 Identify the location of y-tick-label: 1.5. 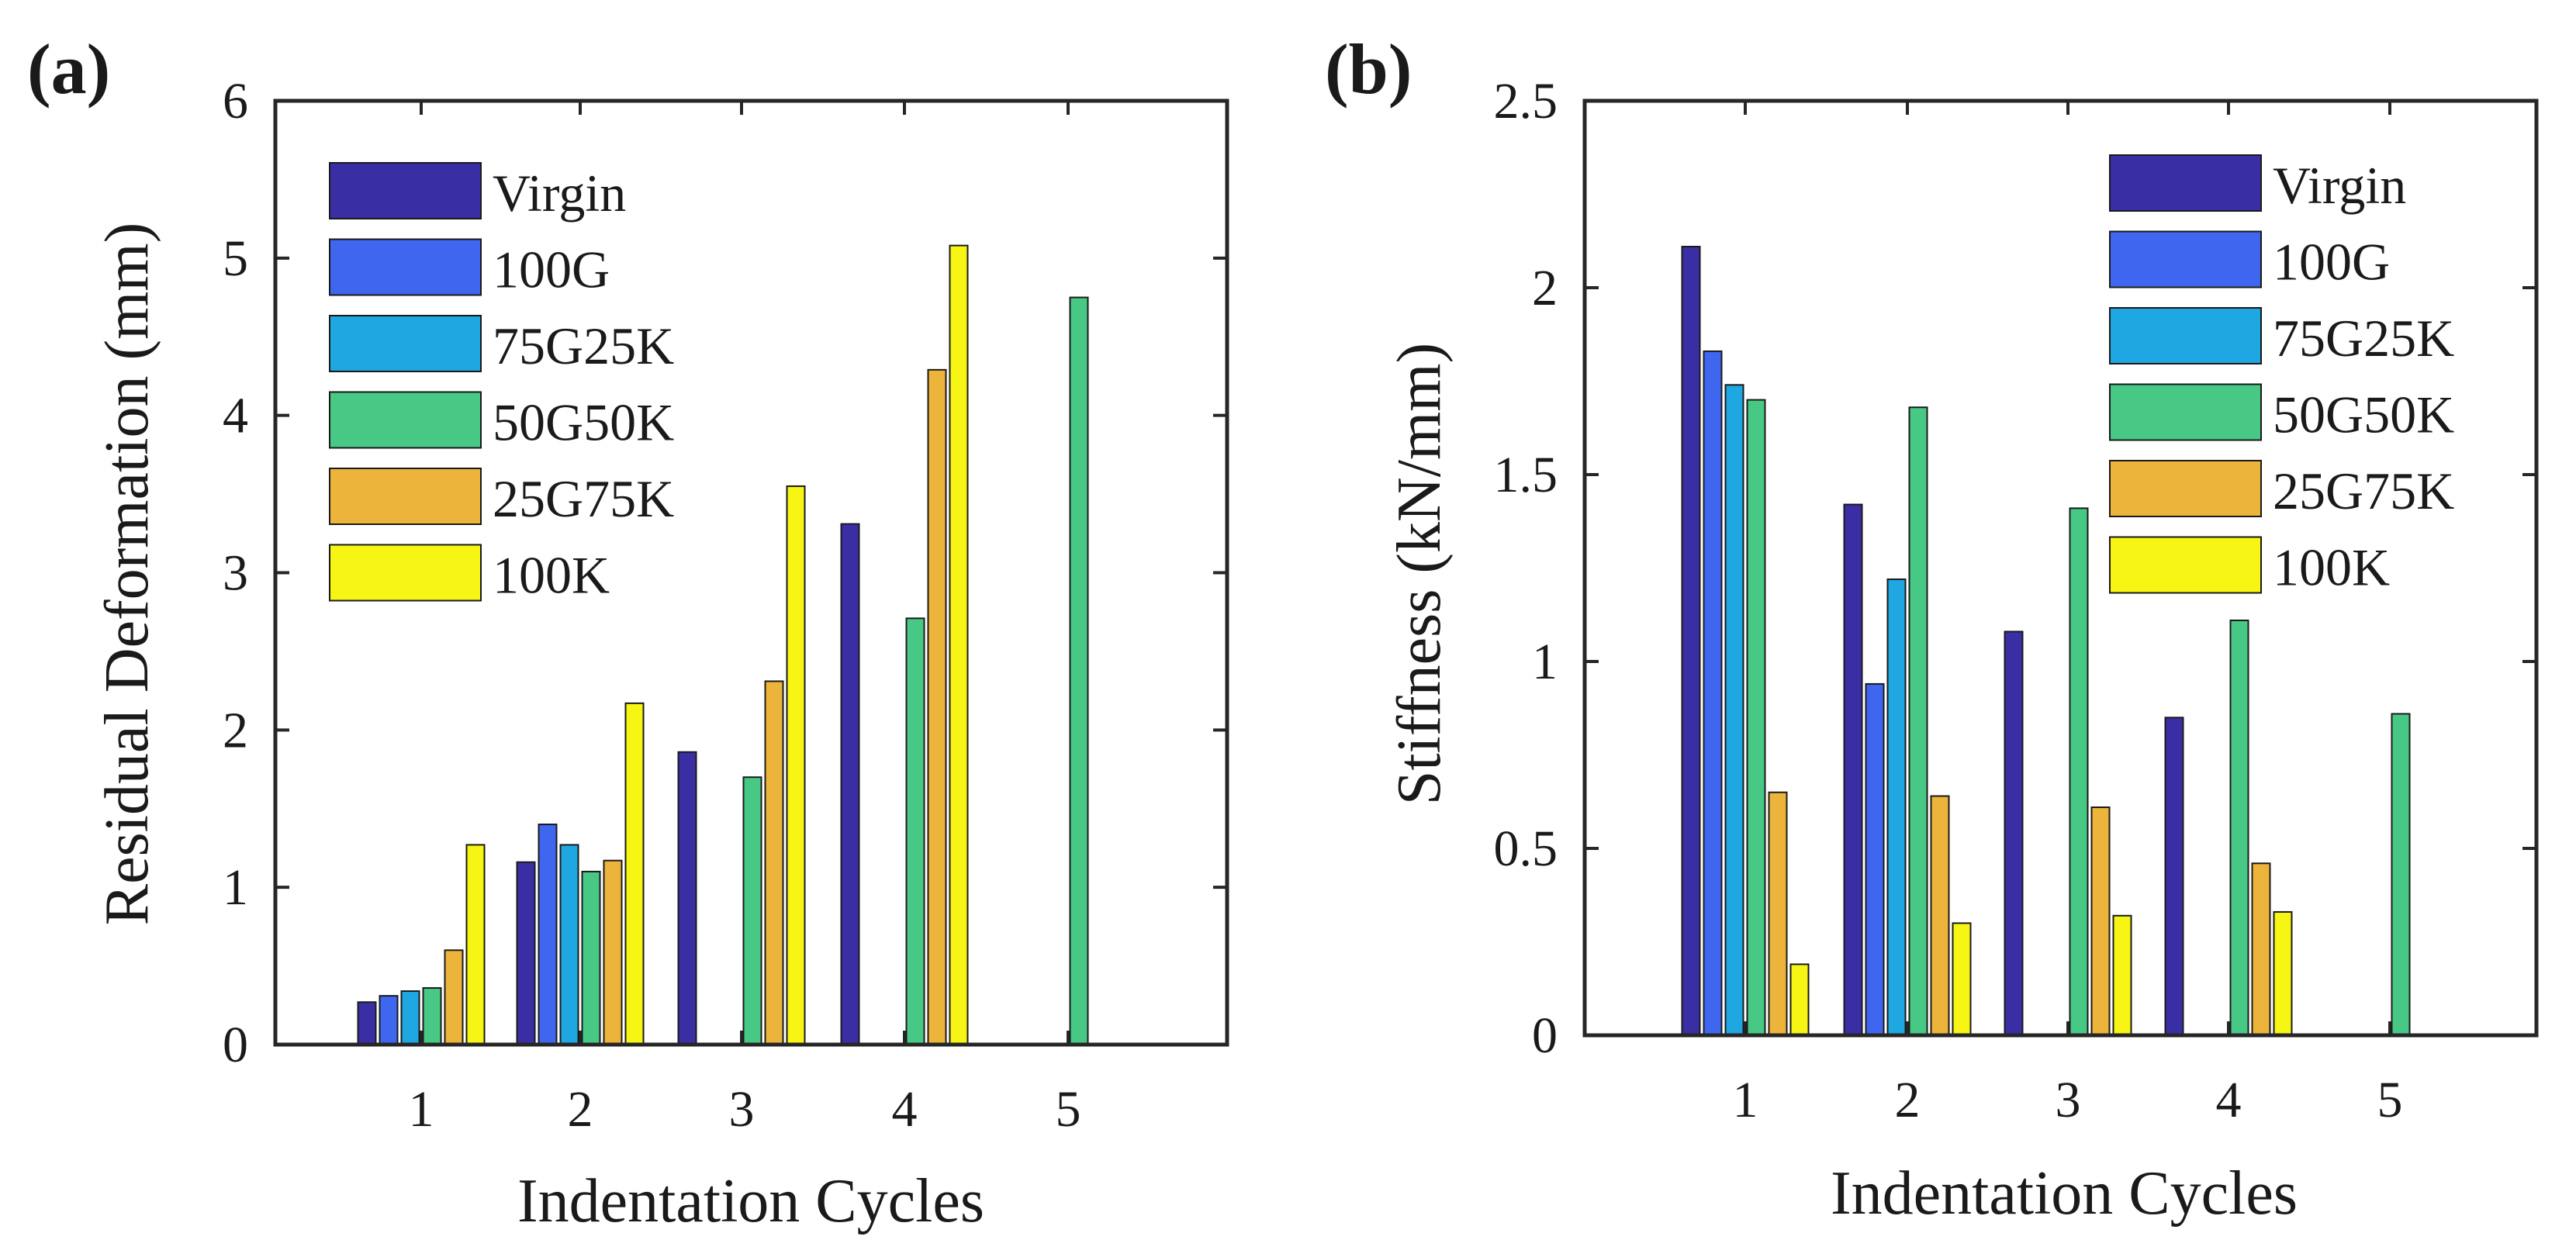
(1526, 475).